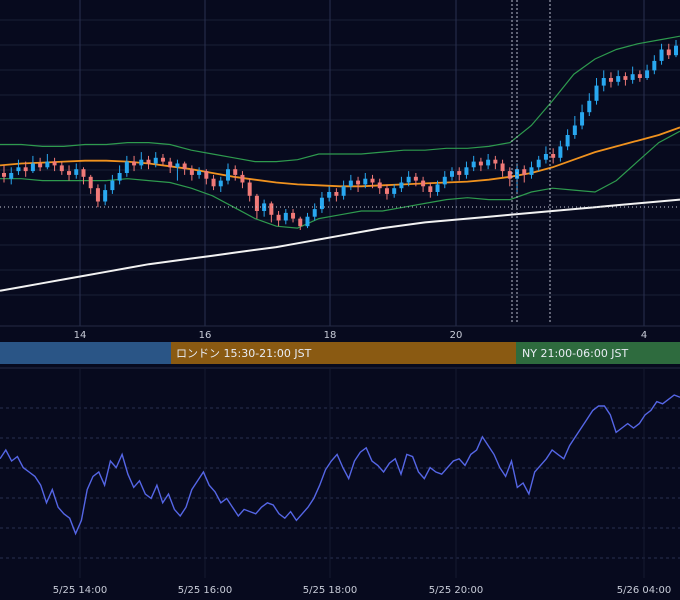 Image resolution: width=680 pixels, height=600 pixels. I want to click on upper-tick-label: 4, so click(644, 335).